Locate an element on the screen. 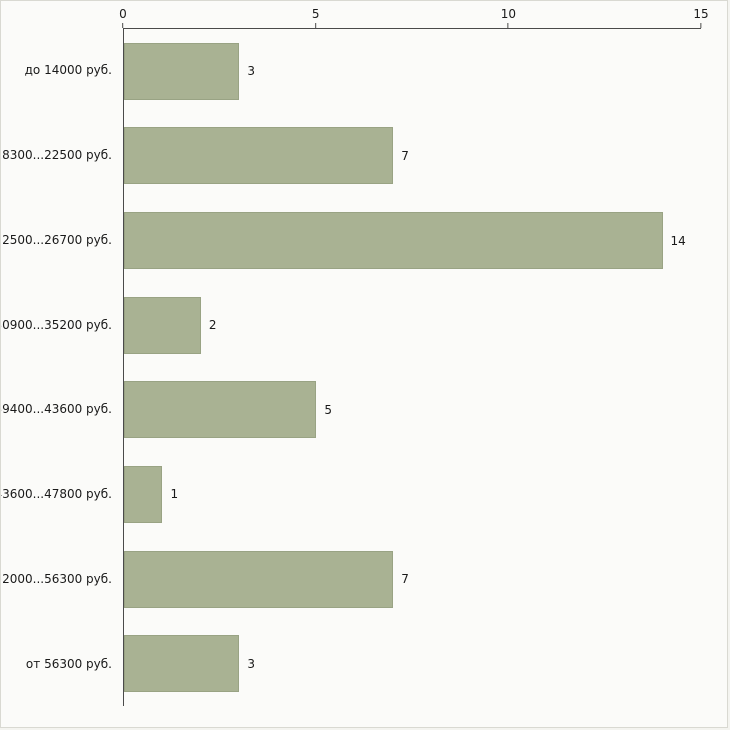 Image resolution: width=730 pixels, height=730 pixels. bar-row: 14 is located at coordinates (412, 240).